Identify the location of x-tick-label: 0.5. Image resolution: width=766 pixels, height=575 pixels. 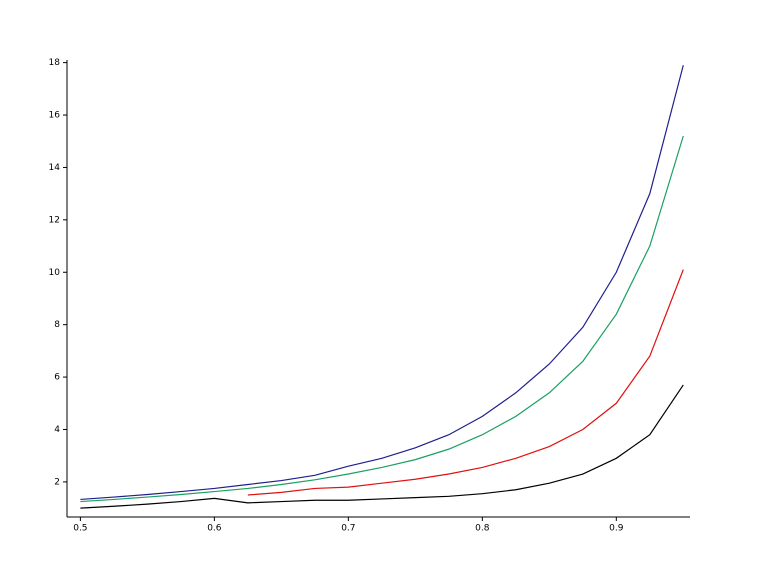
(80, 529).